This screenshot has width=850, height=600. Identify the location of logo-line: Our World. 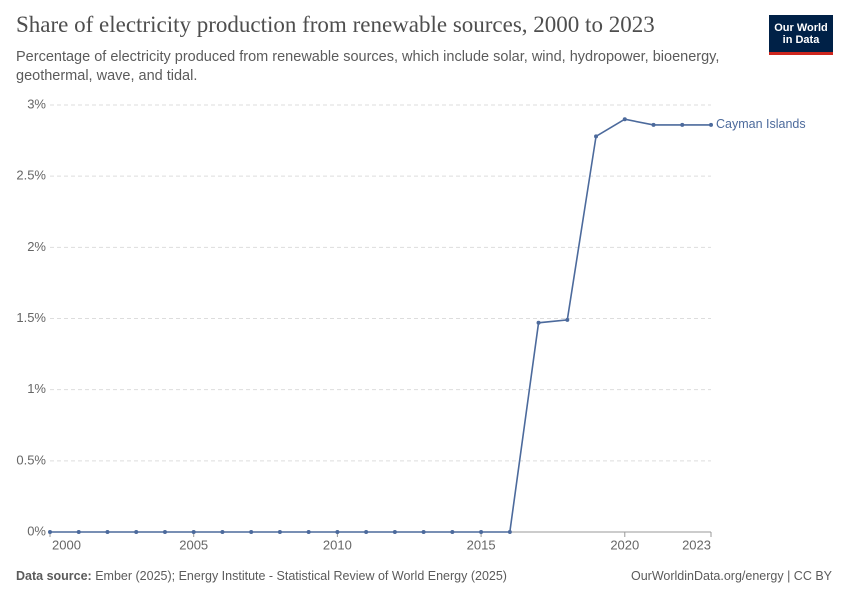
(801, 27).